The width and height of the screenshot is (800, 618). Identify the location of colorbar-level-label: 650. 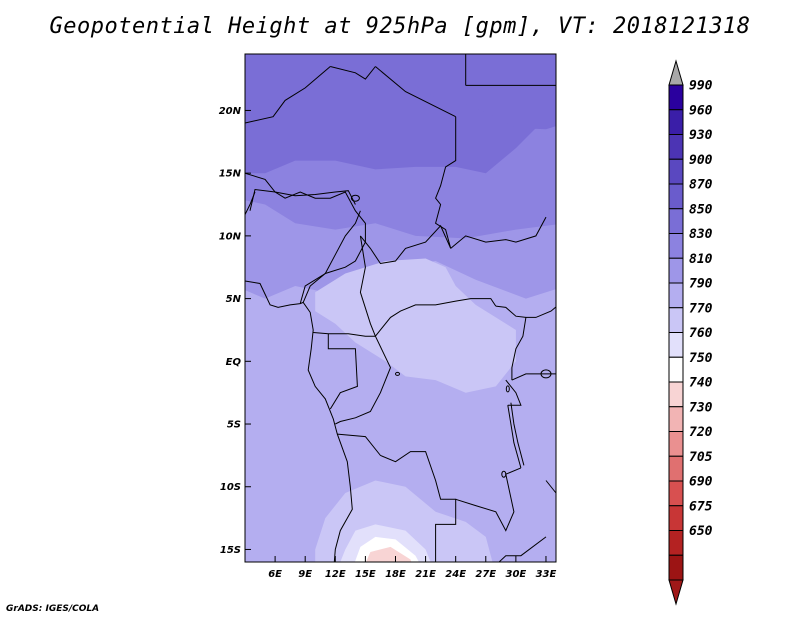
(701, 531).